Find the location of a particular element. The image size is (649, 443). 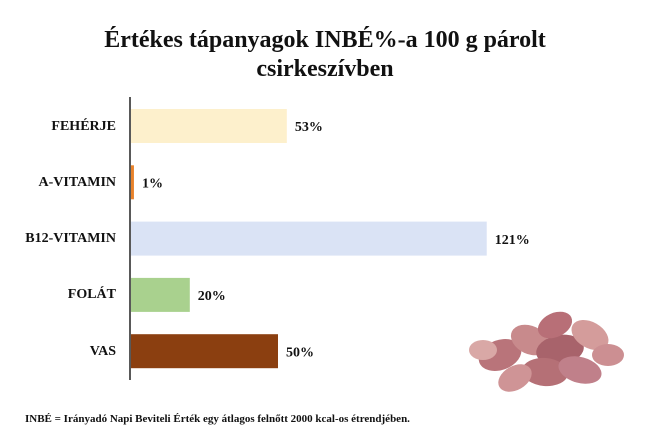

value-label: 20% is located at coordinates (212, 296).